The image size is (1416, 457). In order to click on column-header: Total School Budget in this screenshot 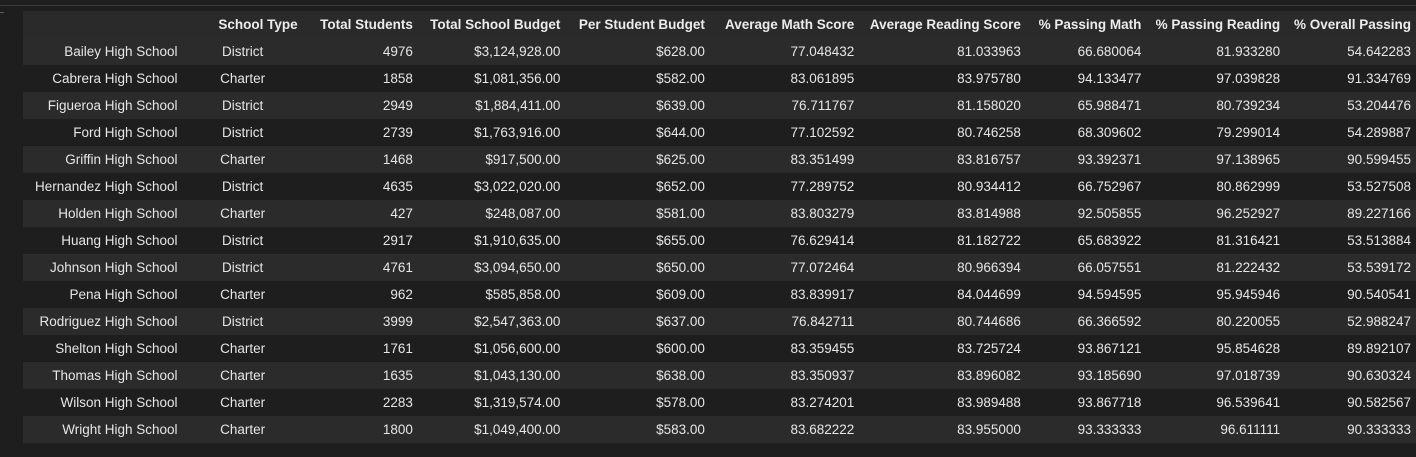, I will do `click(491, 24)`.